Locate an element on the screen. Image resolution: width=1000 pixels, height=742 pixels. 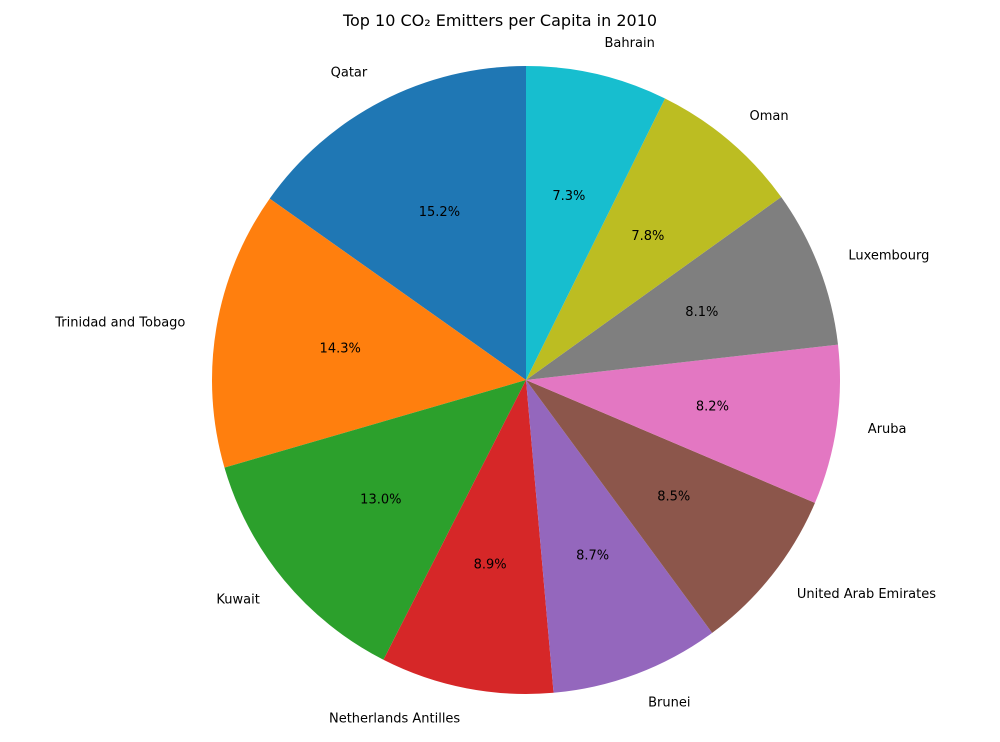
slice-united-arab-emirates is located at coordinates (670, 506).